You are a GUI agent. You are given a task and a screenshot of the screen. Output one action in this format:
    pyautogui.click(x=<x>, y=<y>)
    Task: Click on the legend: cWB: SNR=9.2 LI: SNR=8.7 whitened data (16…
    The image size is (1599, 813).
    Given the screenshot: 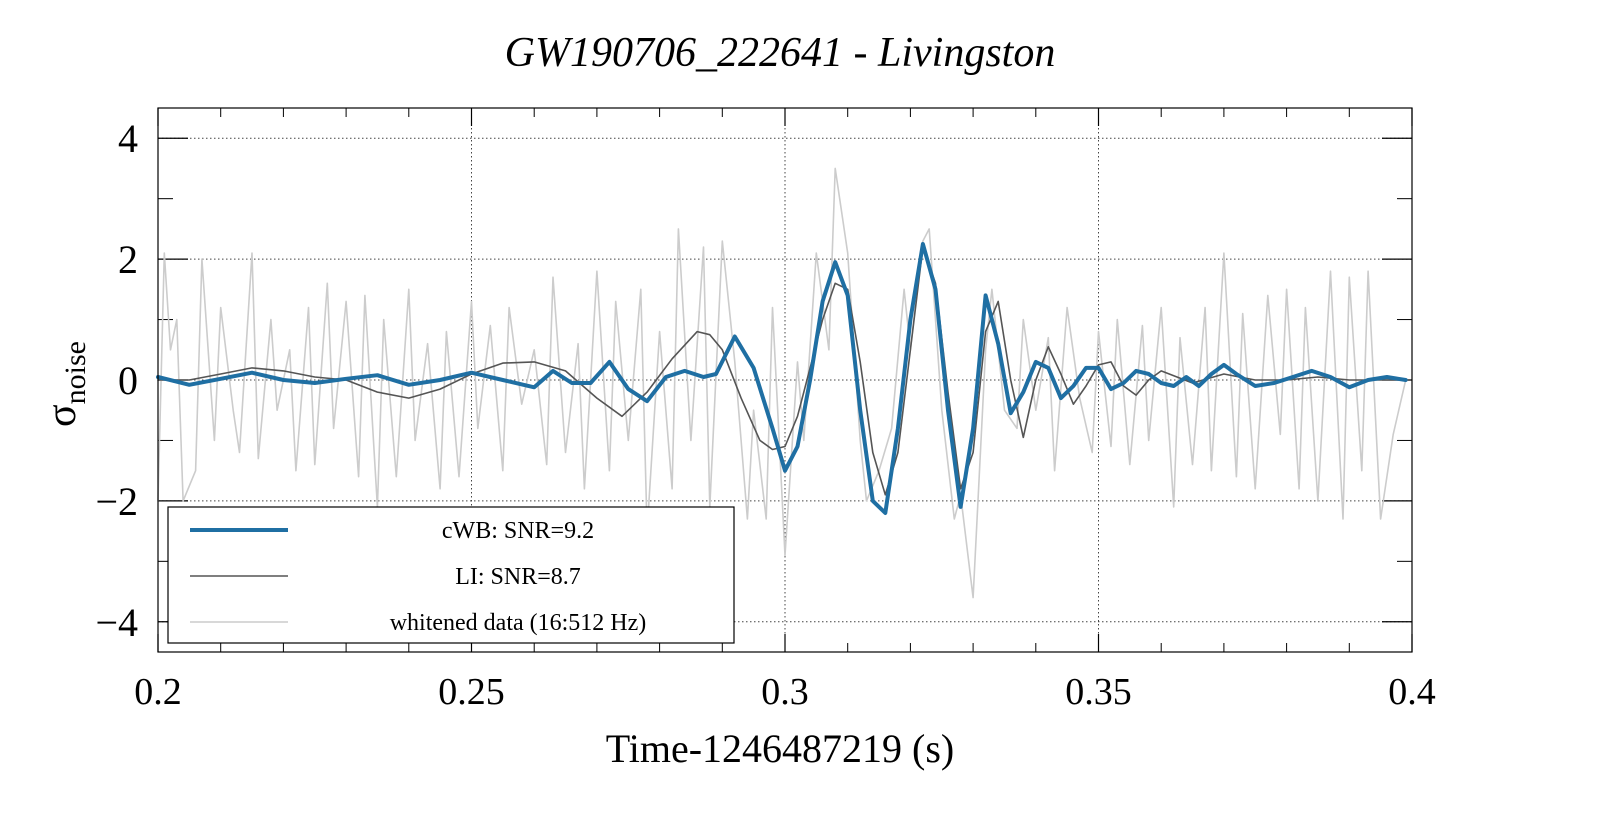 What is the action you would take?
    pyautogui.click(x=451, y=575)
    